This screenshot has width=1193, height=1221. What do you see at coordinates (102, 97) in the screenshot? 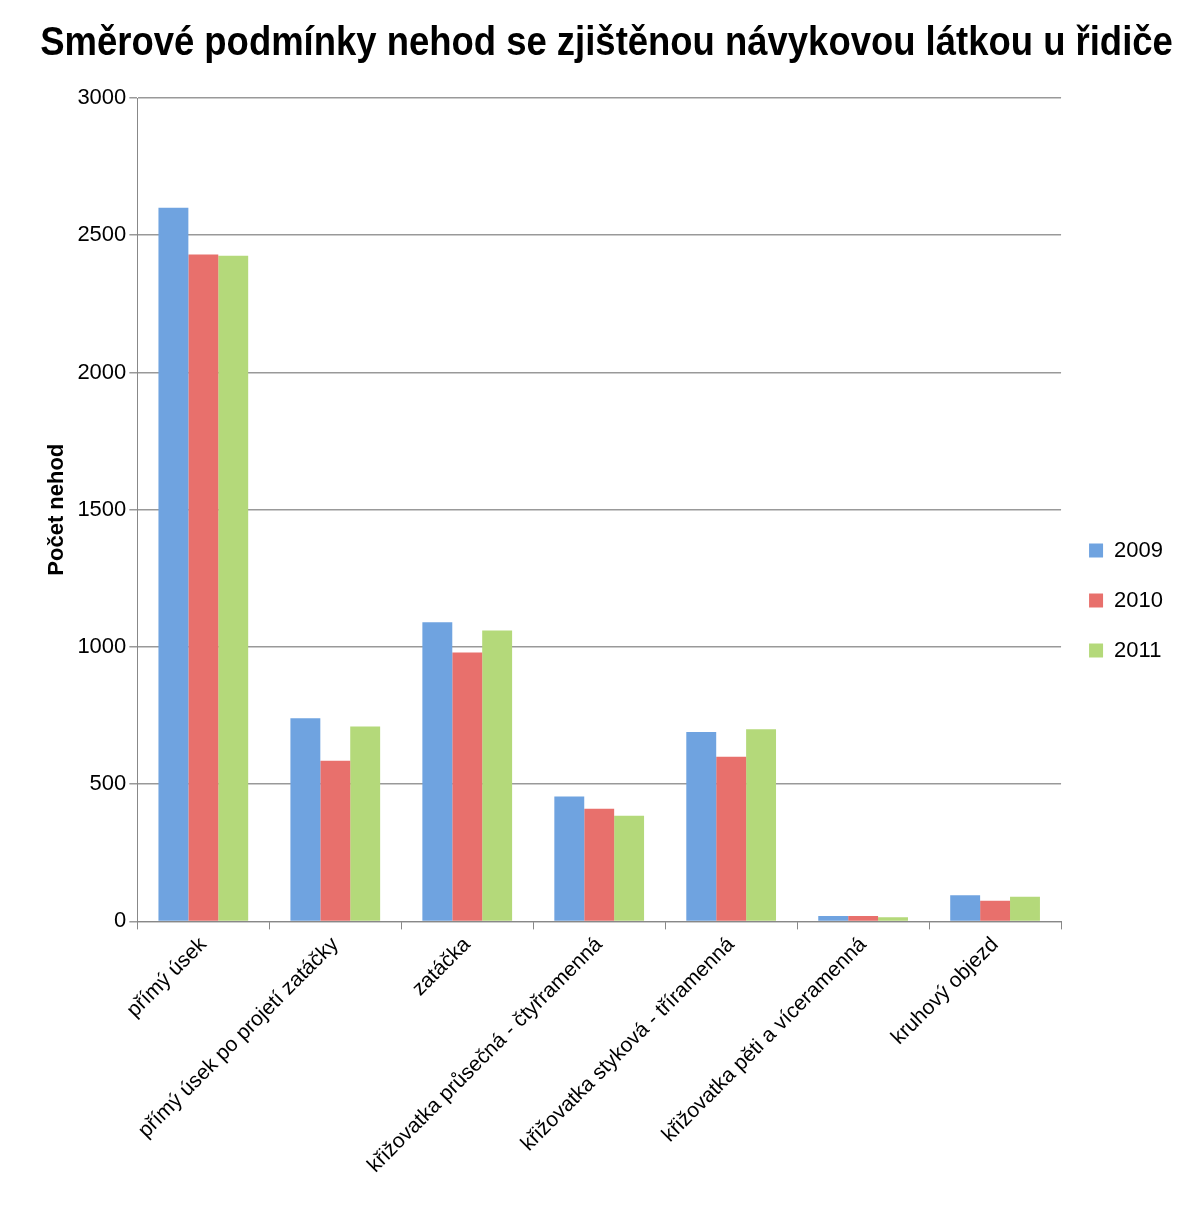
I see `y-tick-label: 3000` at bounding box center [102, 97].